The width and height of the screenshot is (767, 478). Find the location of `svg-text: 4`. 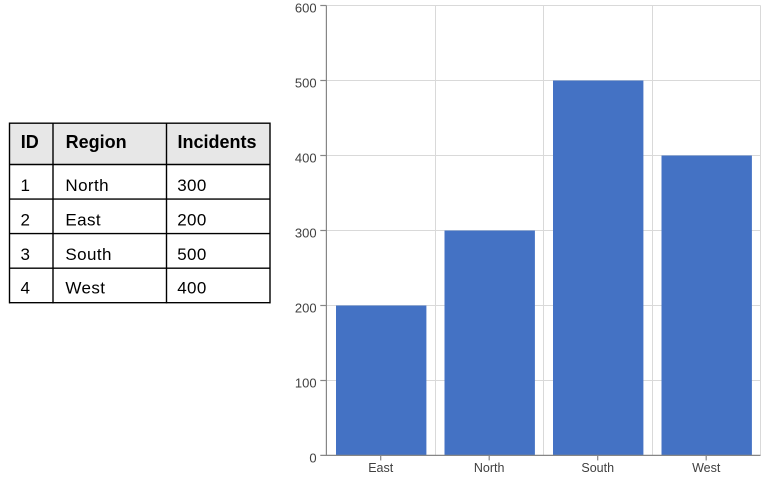

svg-text: 4 is located at coordinates (26, 288).